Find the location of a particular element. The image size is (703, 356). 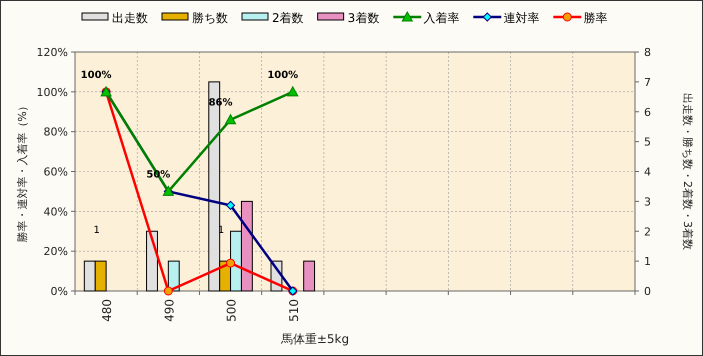

legend-label: 2着数 is located at coordinates (288, 18).